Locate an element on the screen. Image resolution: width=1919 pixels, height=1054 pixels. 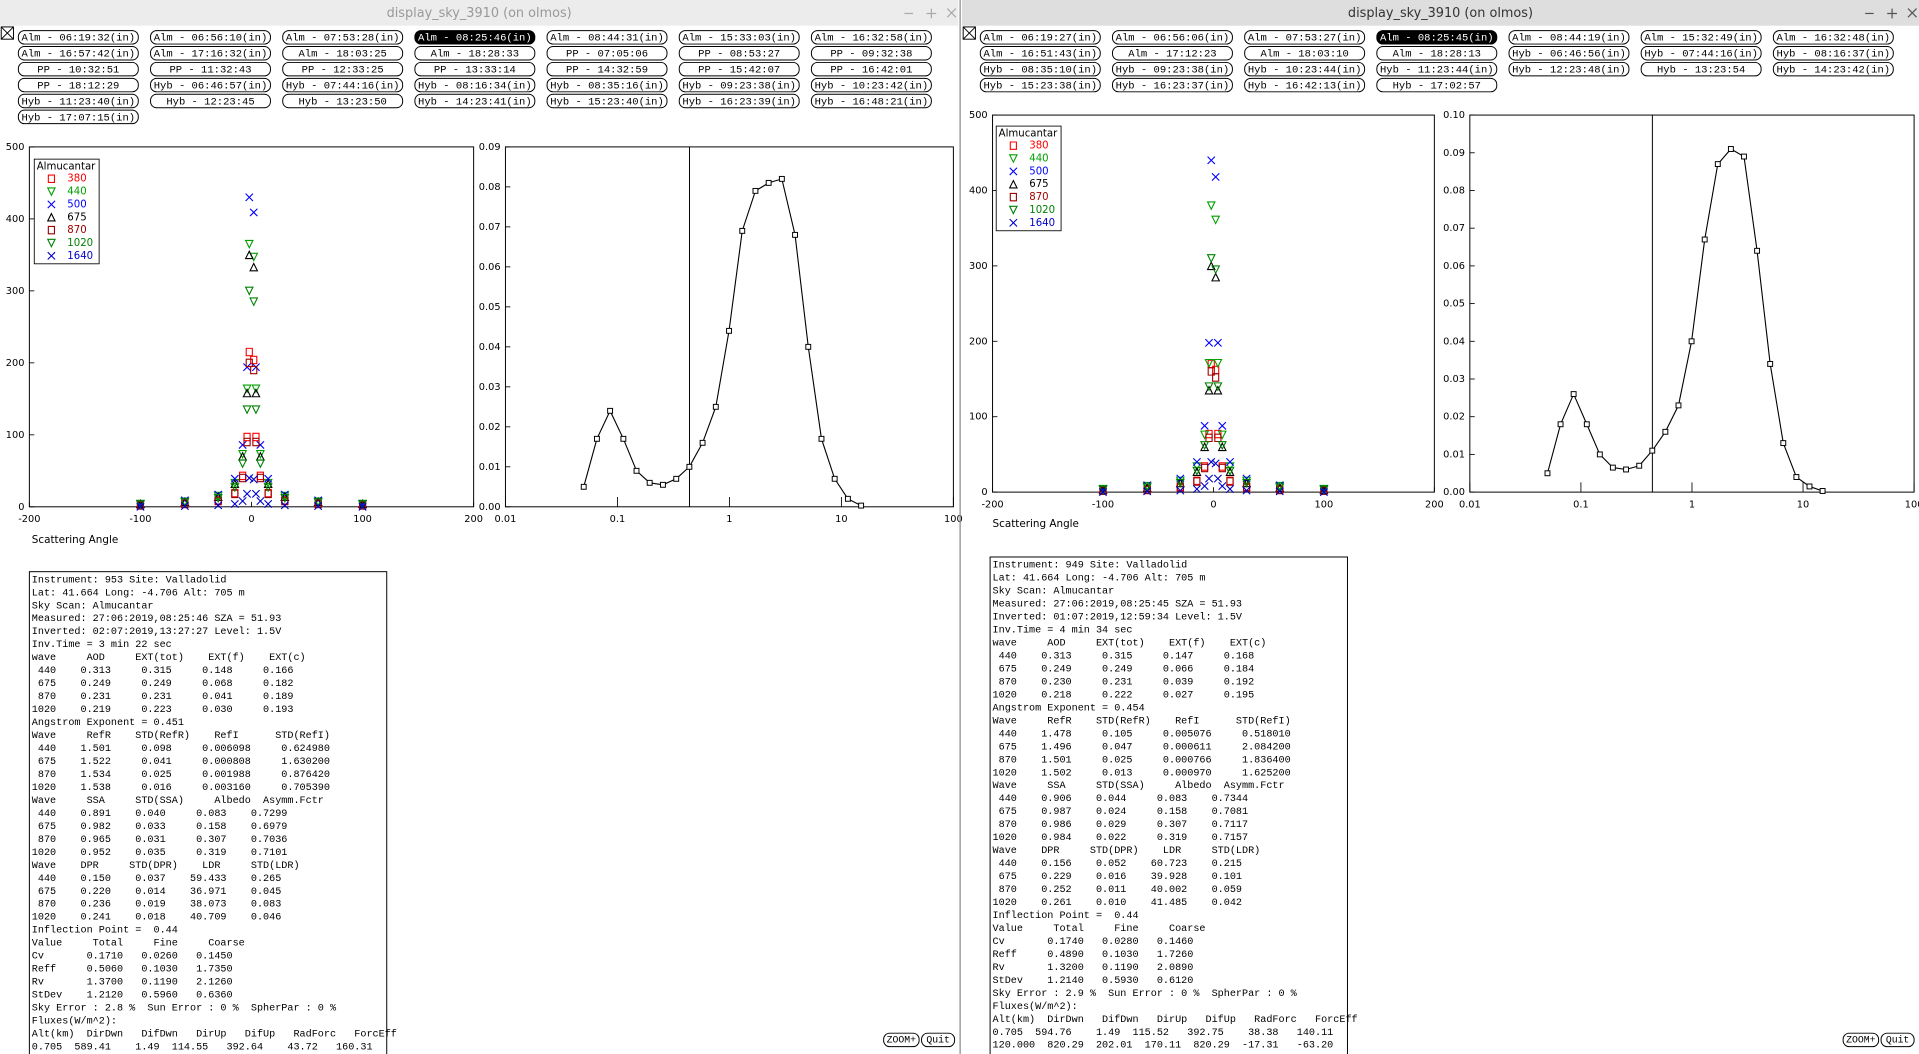
scan-button-label: Alm - 06:56:06(in) is located at coordinates (1173, 39).